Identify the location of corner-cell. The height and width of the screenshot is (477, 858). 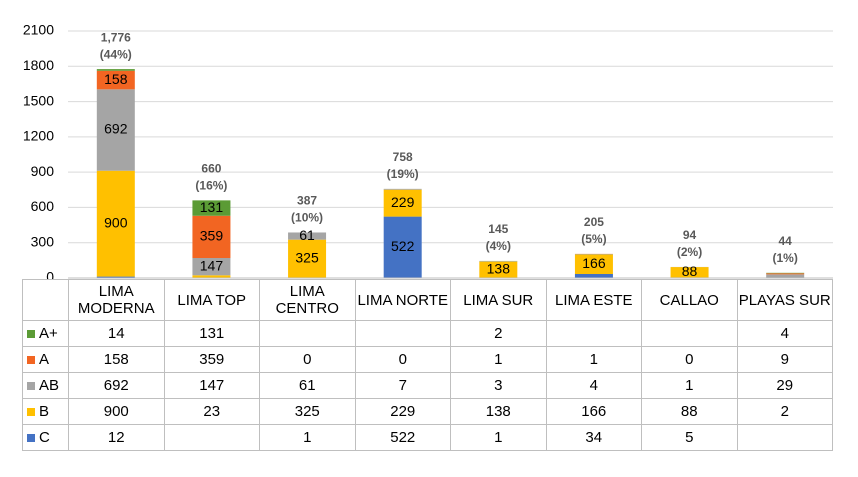
(45, 300).